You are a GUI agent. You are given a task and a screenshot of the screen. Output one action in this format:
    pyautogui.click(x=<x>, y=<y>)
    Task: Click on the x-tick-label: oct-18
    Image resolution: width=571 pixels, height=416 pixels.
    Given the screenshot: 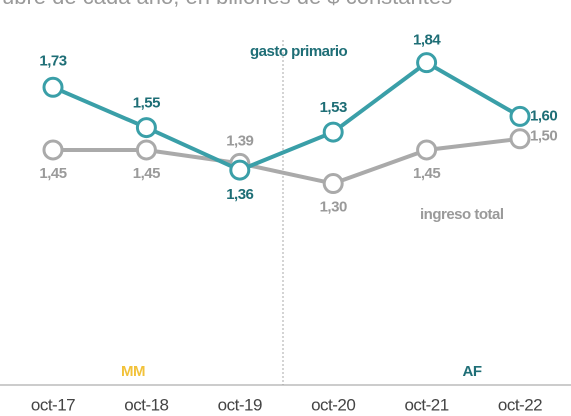 What is the action you would take?
    pyautogui.click(x=146, y=404)
    